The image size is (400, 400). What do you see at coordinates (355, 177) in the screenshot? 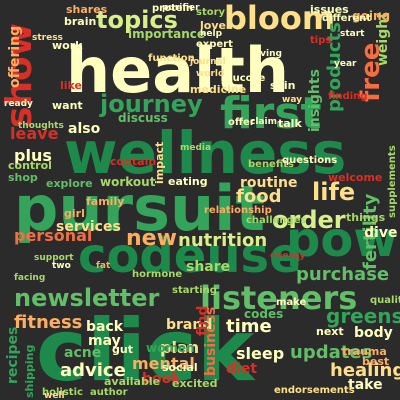
I see `word: welcome` at bounding box center [355, 177].